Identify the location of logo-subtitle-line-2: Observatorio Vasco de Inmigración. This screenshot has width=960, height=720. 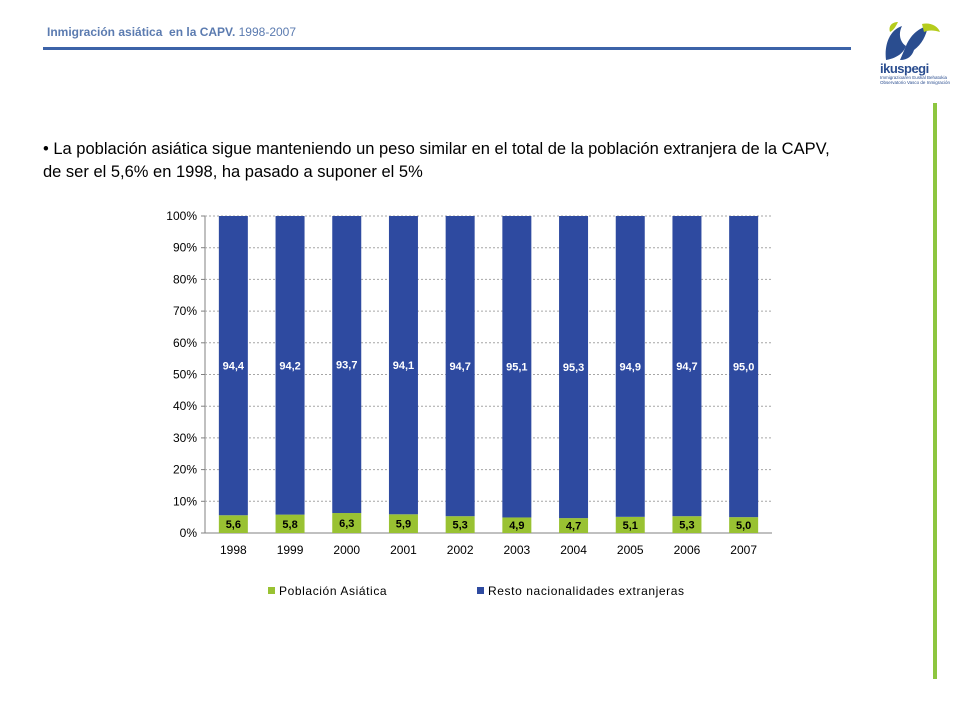
(915, 82).